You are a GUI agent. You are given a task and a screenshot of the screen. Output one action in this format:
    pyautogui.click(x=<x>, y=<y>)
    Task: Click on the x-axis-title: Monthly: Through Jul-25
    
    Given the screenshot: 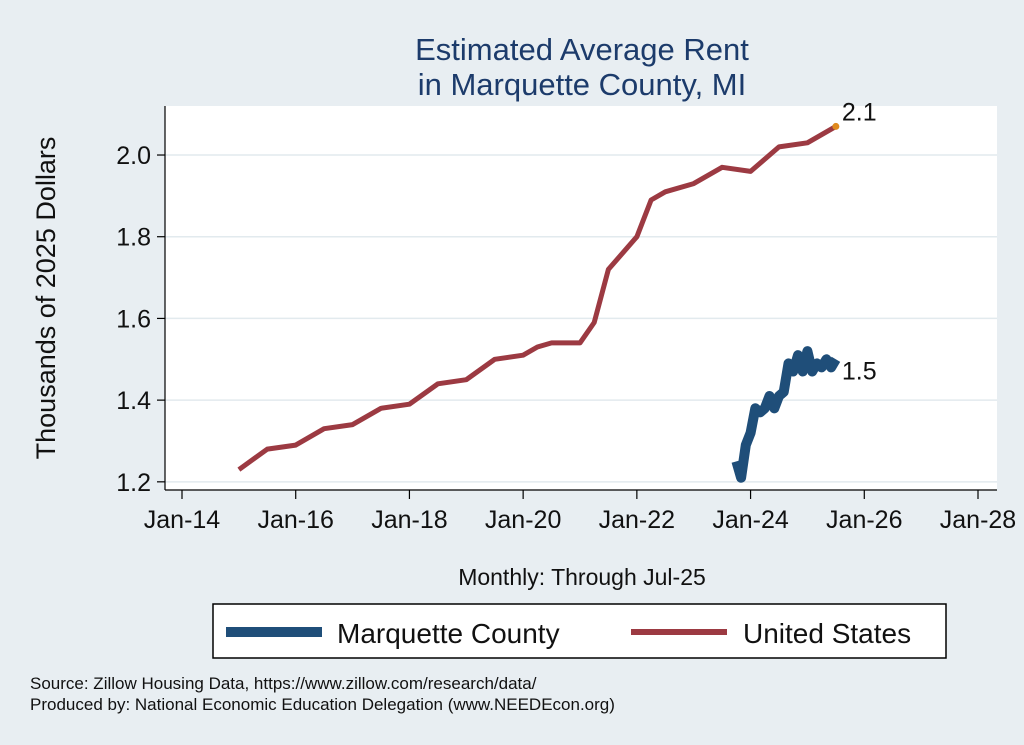 What is the action you would take?
    pyautogui.click(x=582, y=577)
    